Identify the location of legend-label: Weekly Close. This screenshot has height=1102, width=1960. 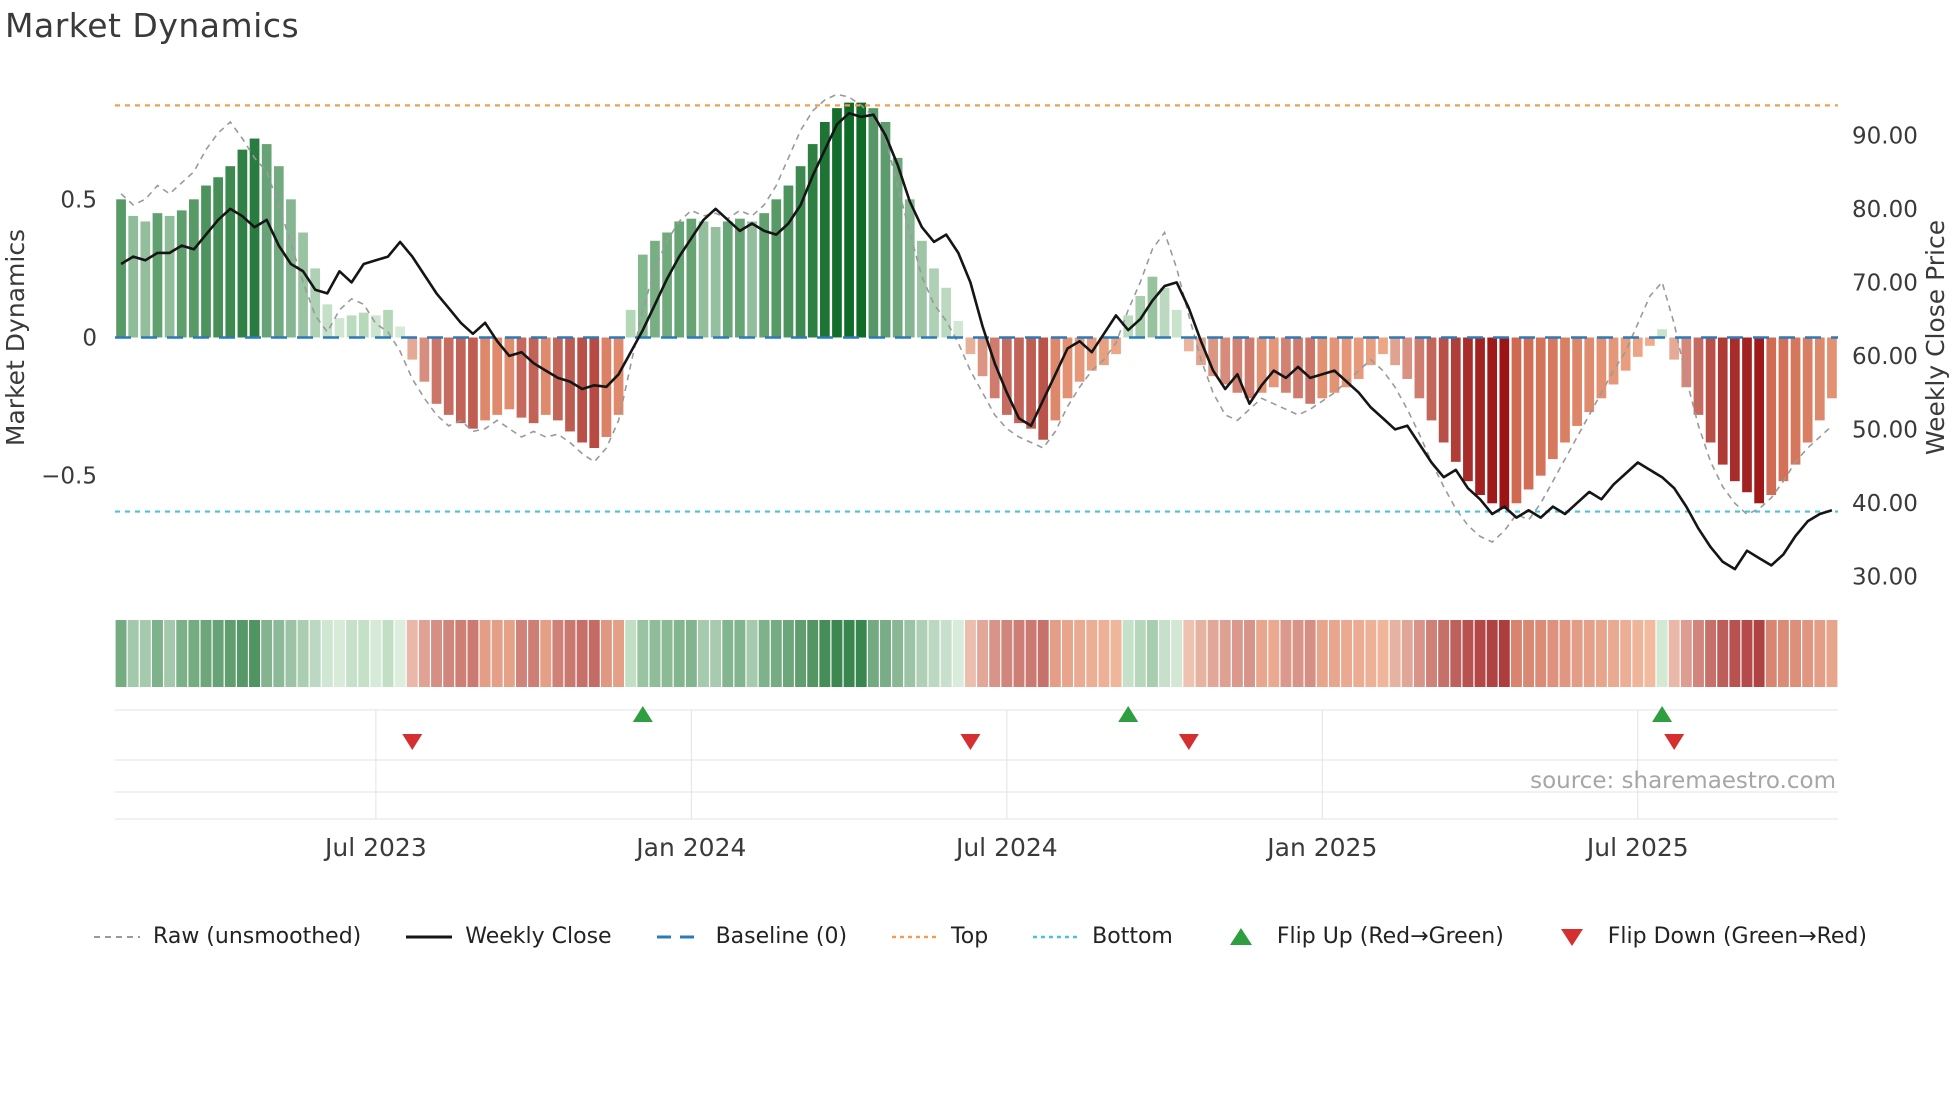
(538, 936).